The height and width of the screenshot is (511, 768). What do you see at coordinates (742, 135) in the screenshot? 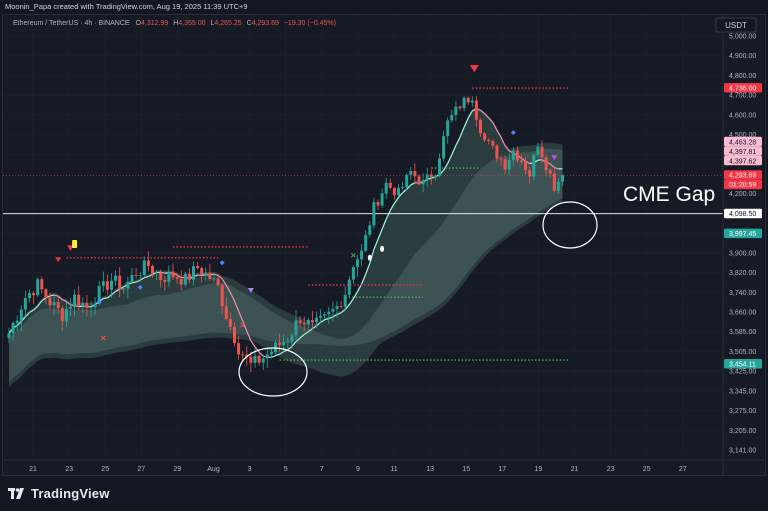
I see `y-tick-label: 4,500.00` at bounding box center [742, 135].